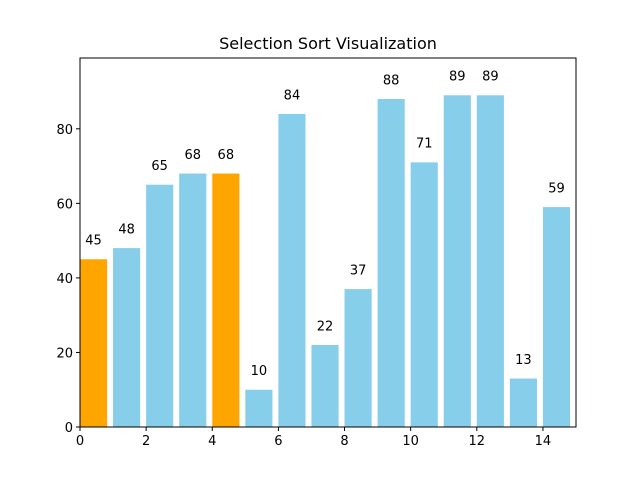  Describe the element at coordinates (259, 371) in the screenshot. I see `data-label-5: 10` at that location.